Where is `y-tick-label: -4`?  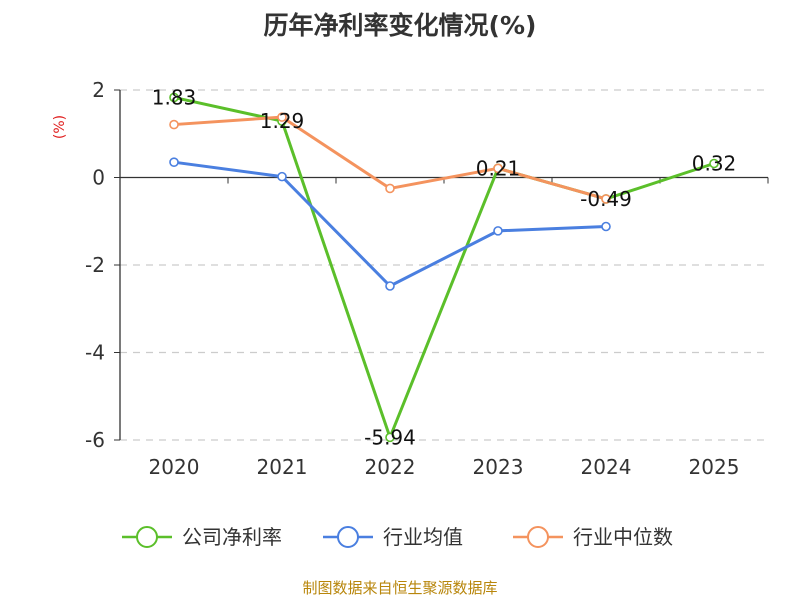
y-tick-label: -4 is located at coordinates (95, 353).